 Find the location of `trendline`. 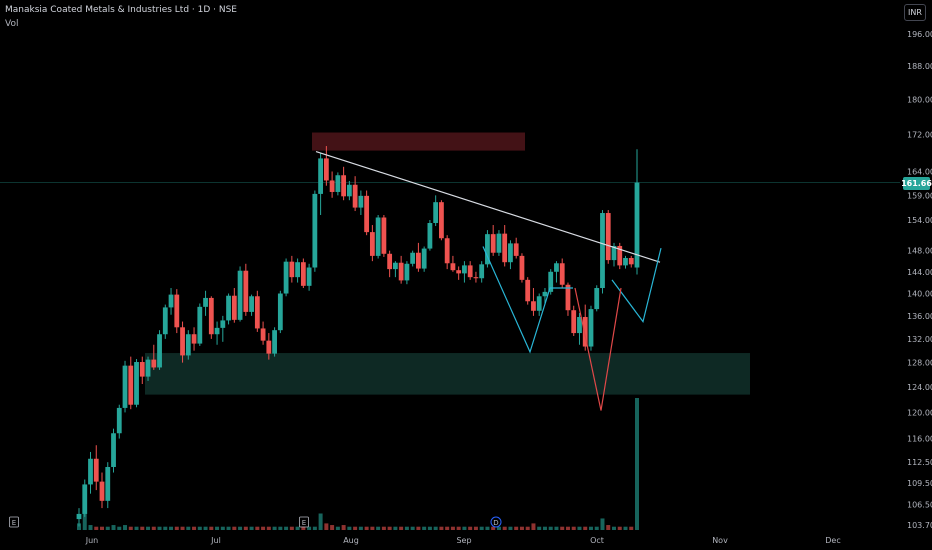

trendline is located at coordinates (488, 206).